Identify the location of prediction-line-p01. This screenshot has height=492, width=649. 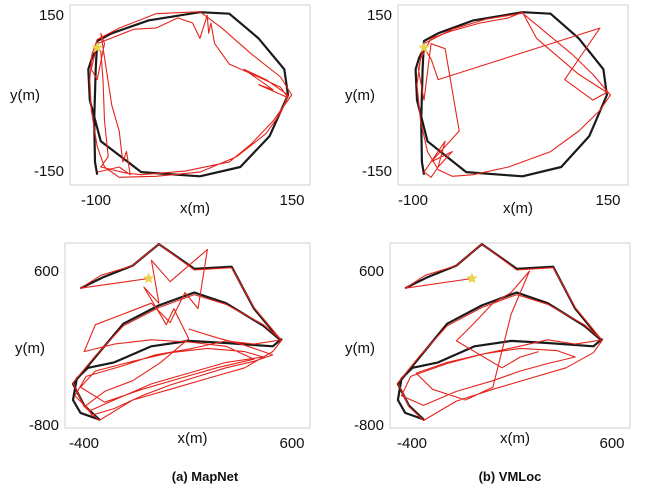
(513, 94).